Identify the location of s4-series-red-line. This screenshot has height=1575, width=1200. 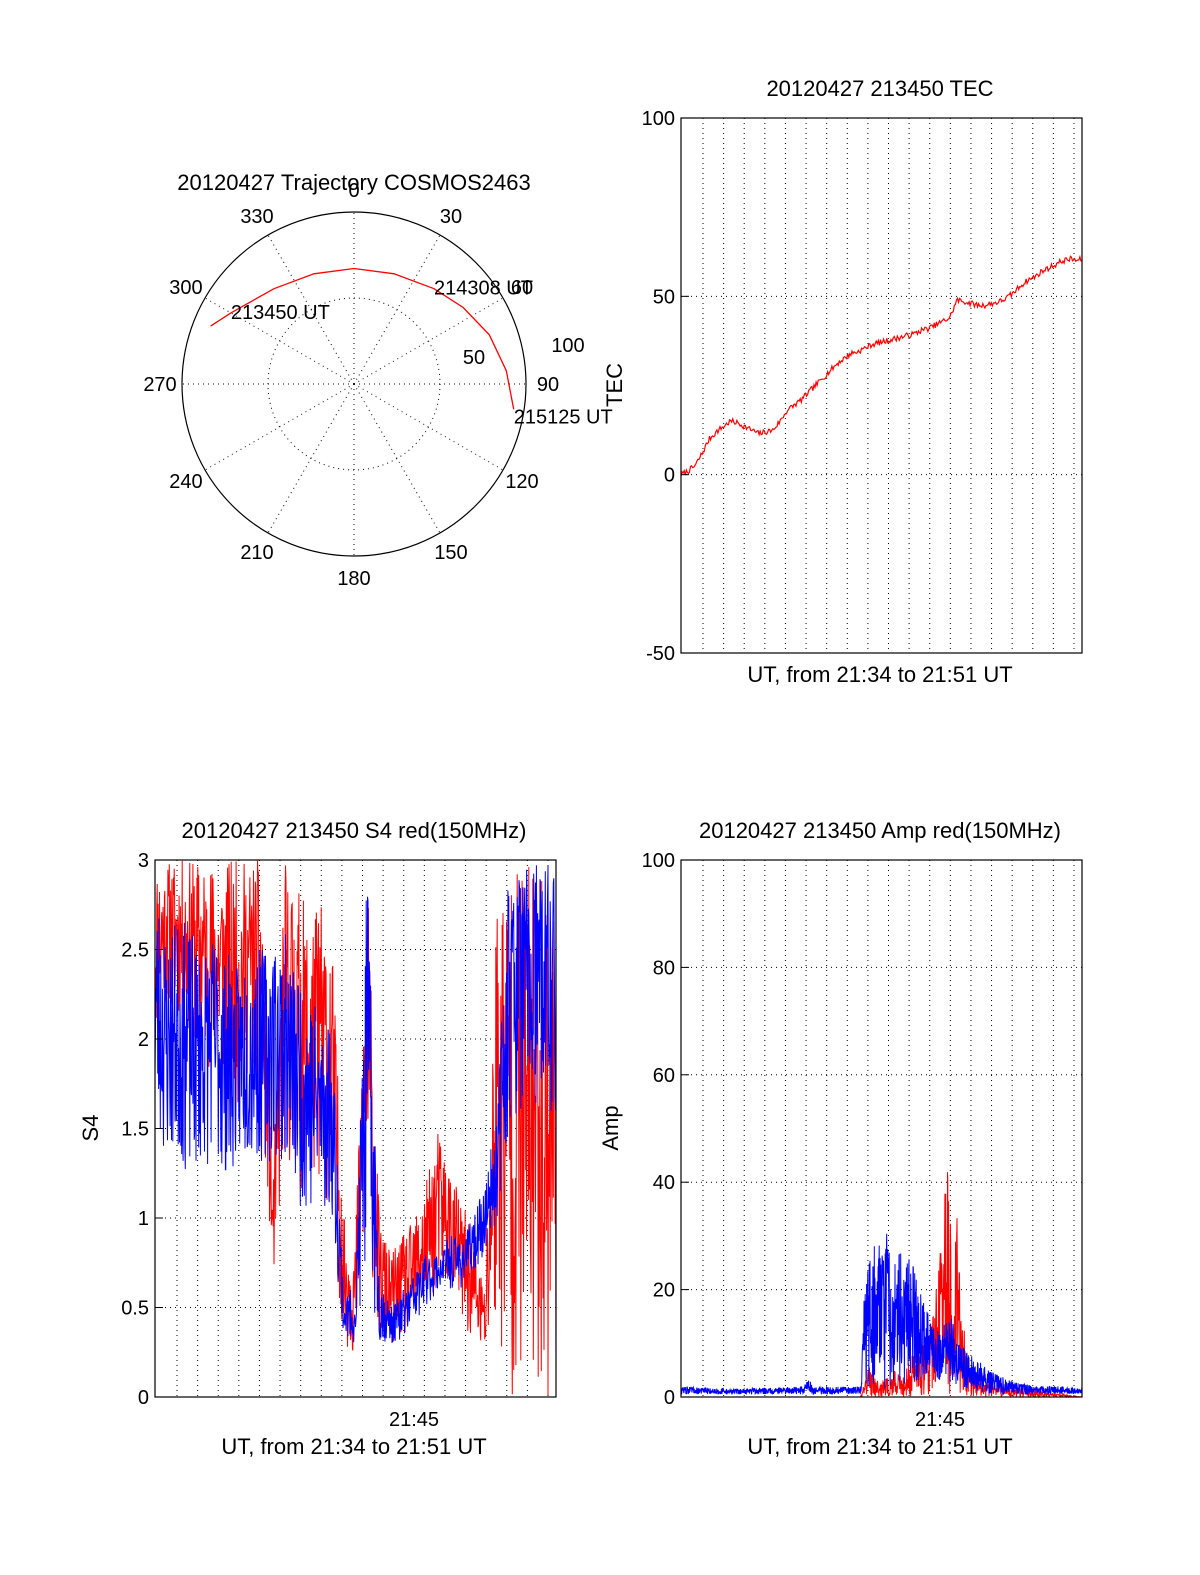
(355, 1128).